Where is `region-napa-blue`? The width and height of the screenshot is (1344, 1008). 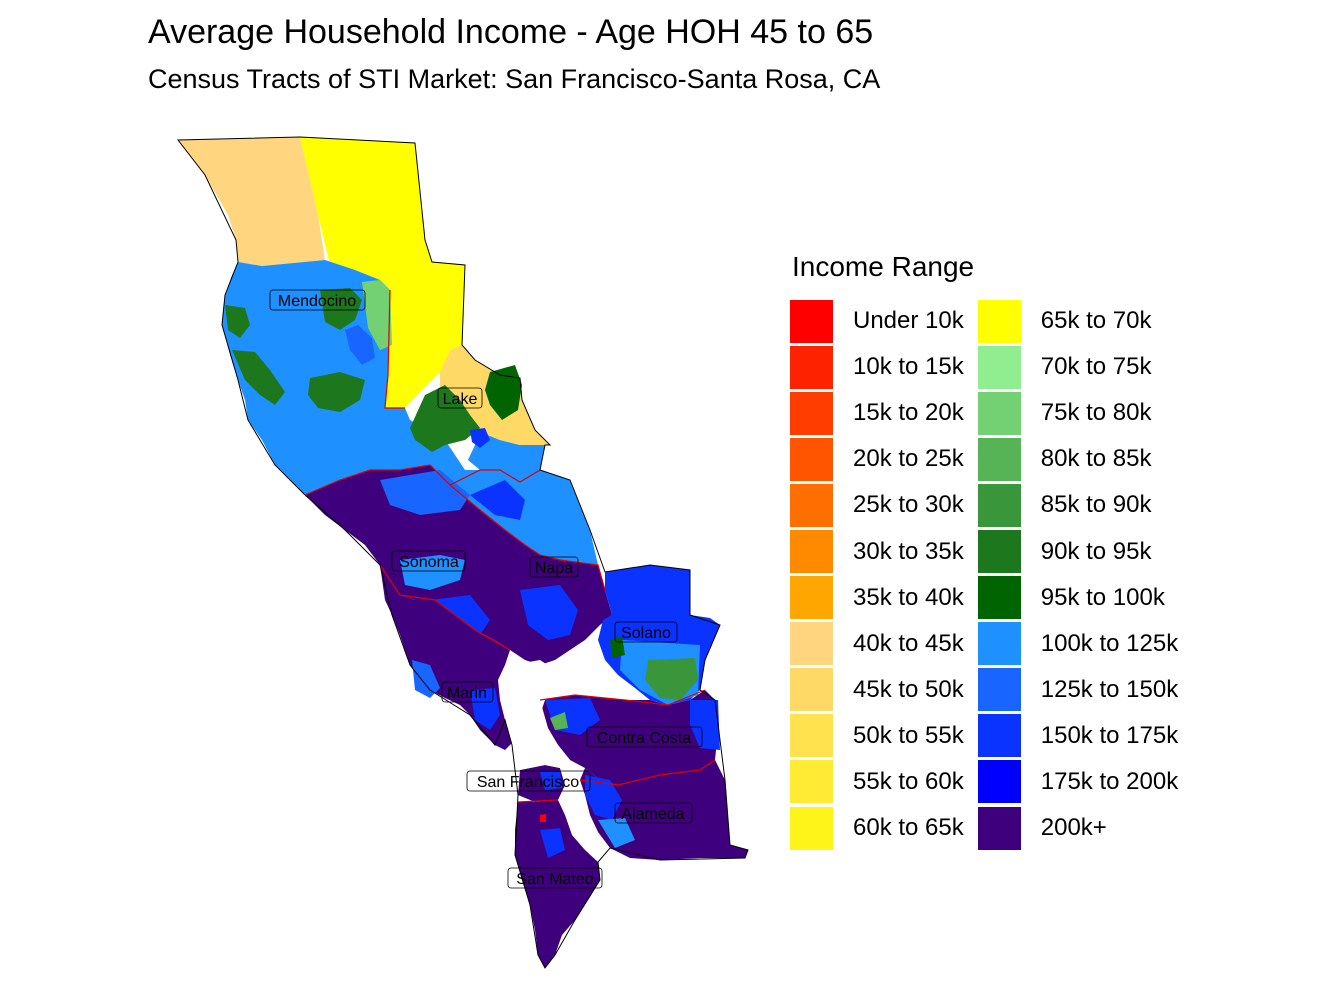 region-napa-blue is located at coordinates (549, 612).